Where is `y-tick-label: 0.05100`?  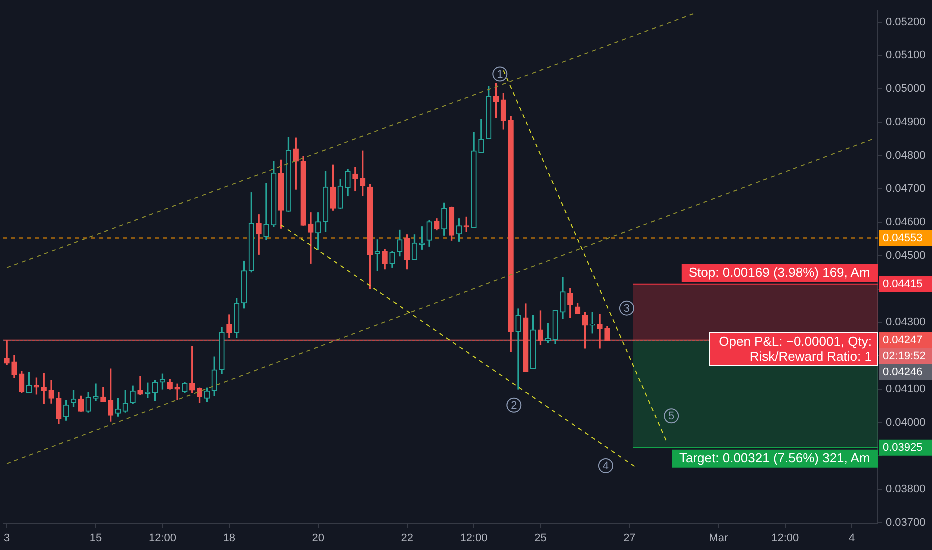
y-tick-label: 0.05100 is located at coordinates (906, 56).